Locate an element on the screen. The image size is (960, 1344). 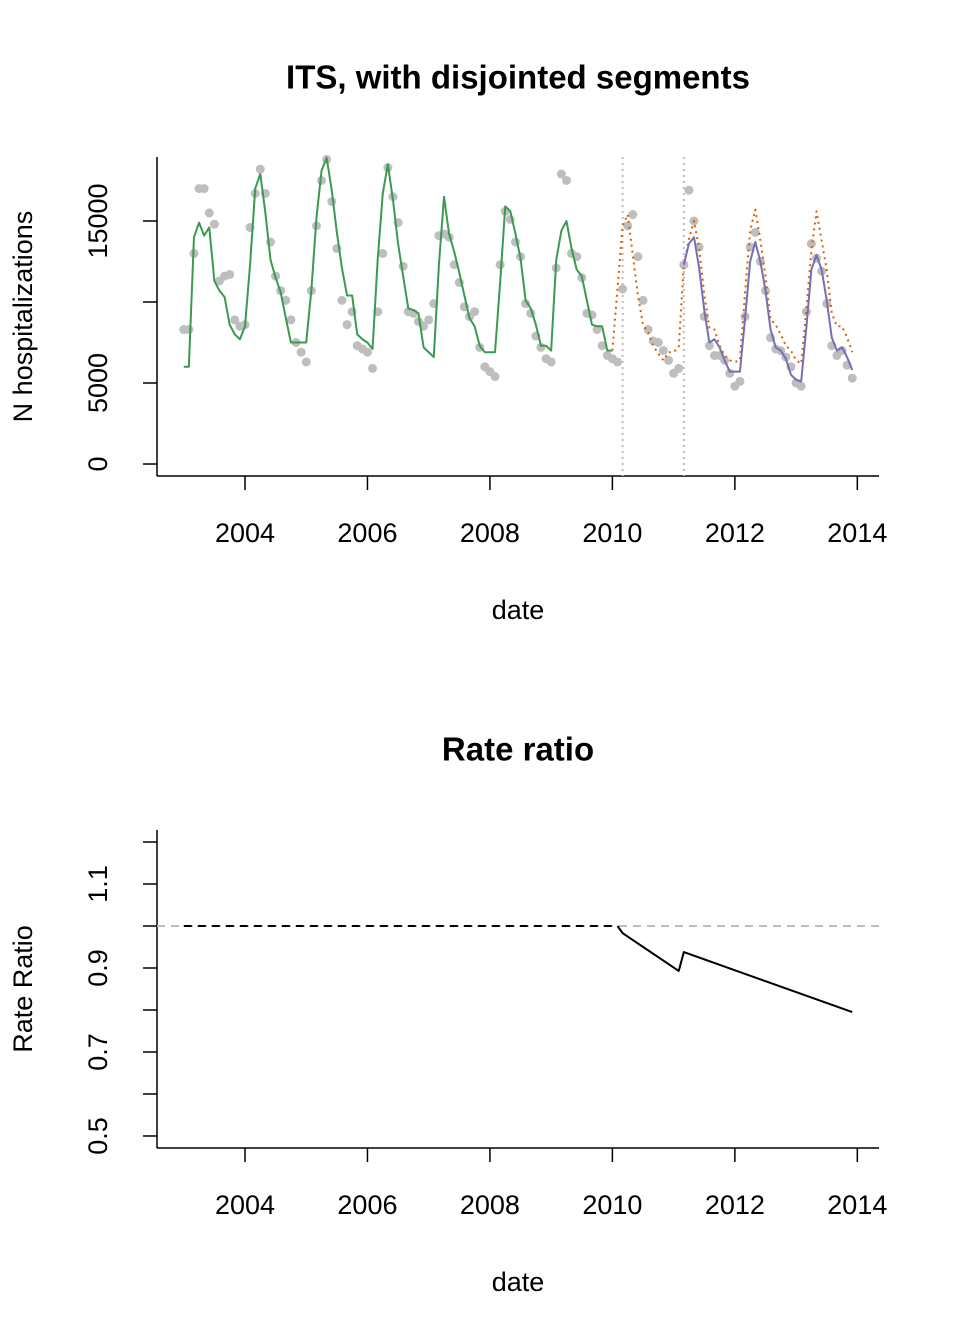
y-tick-label: 0.5 is located at coordinates (98, 1136).